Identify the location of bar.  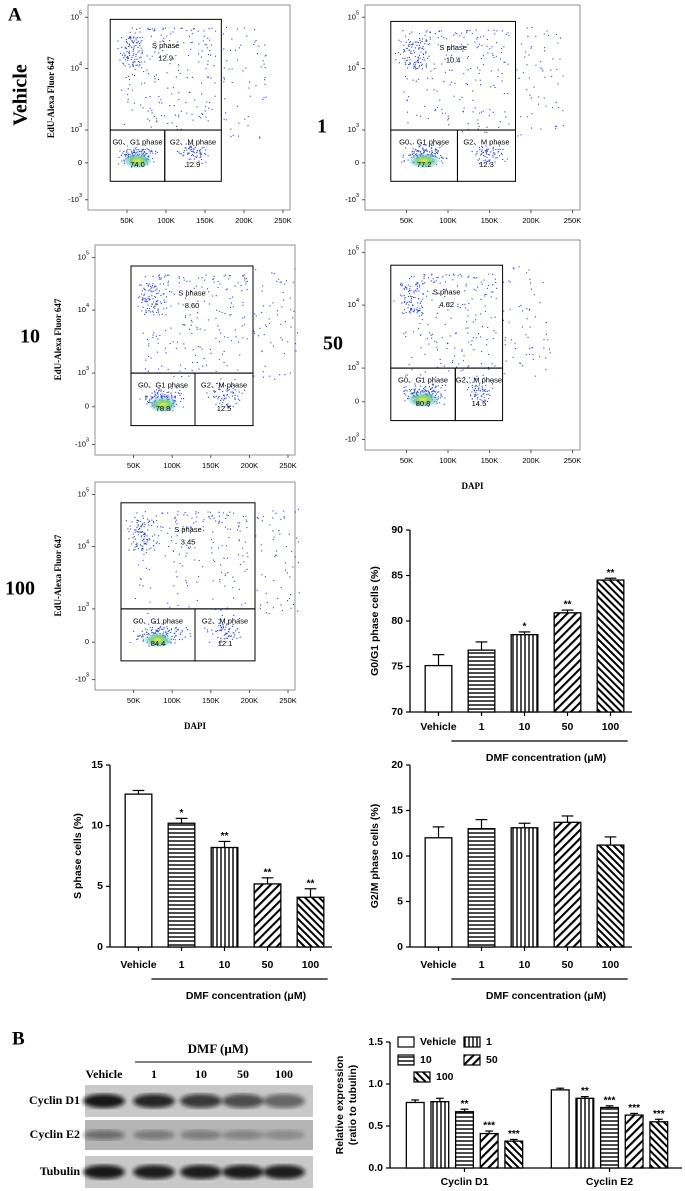
(560, 1129).